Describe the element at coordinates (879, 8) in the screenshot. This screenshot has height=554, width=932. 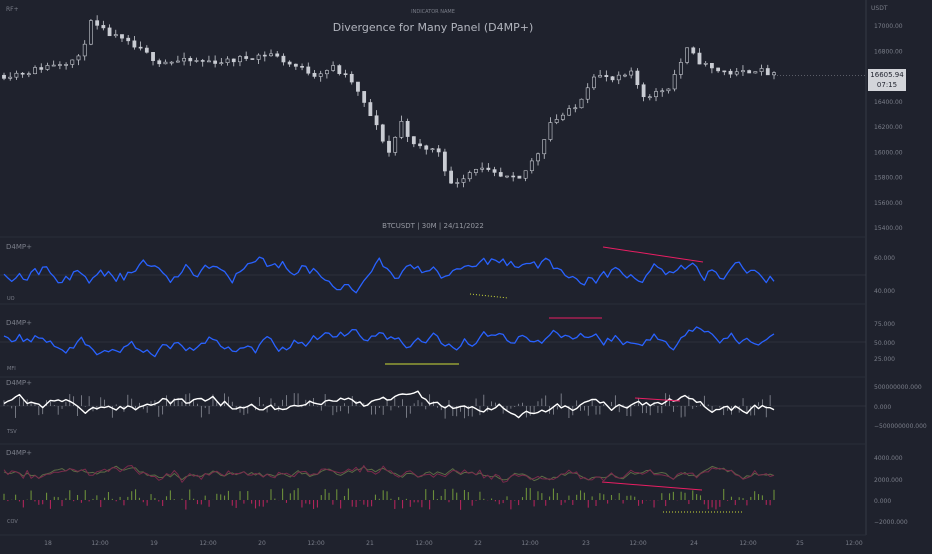
I see `price-unit: USDT` at that location.